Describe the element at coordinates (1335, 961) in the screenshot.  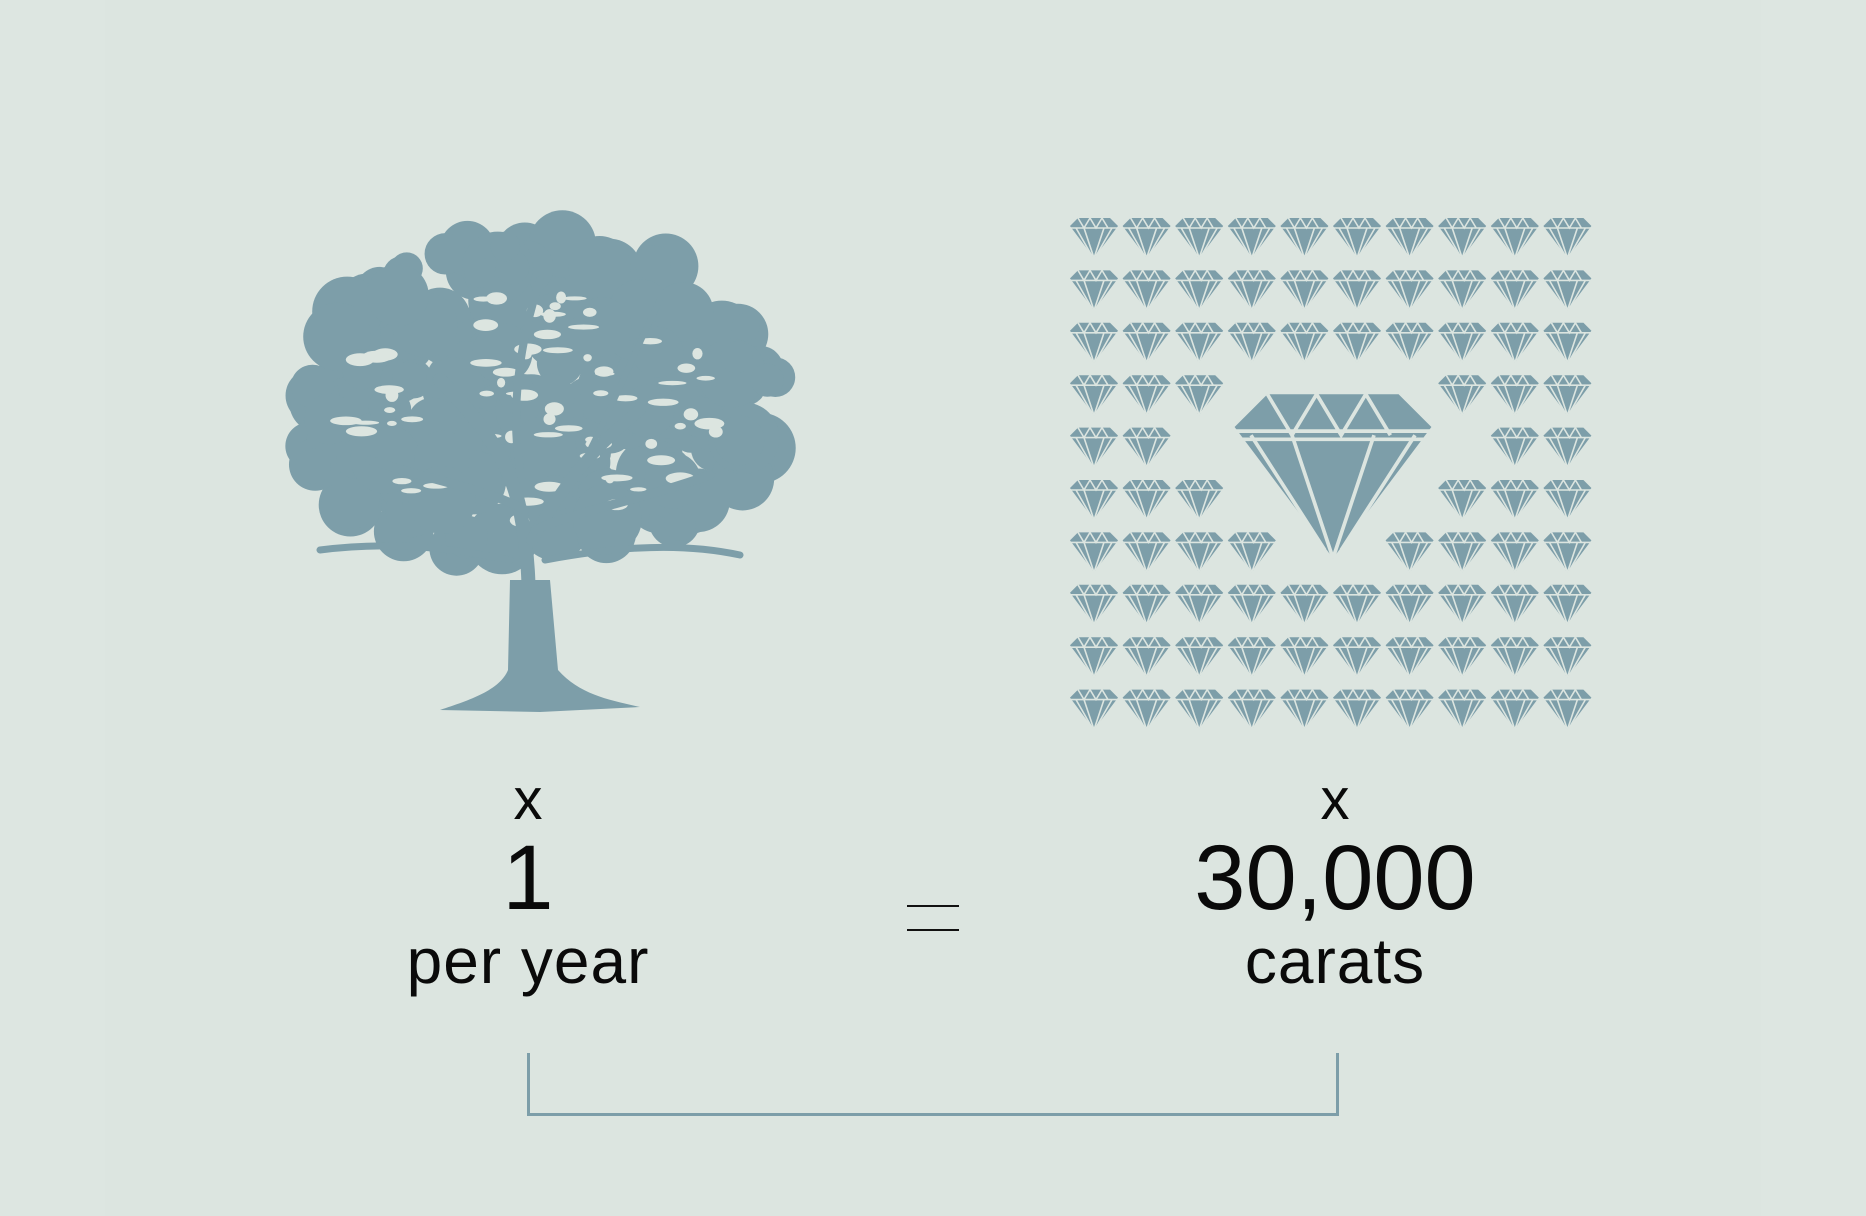
I see `right-unit: carats` at that location.